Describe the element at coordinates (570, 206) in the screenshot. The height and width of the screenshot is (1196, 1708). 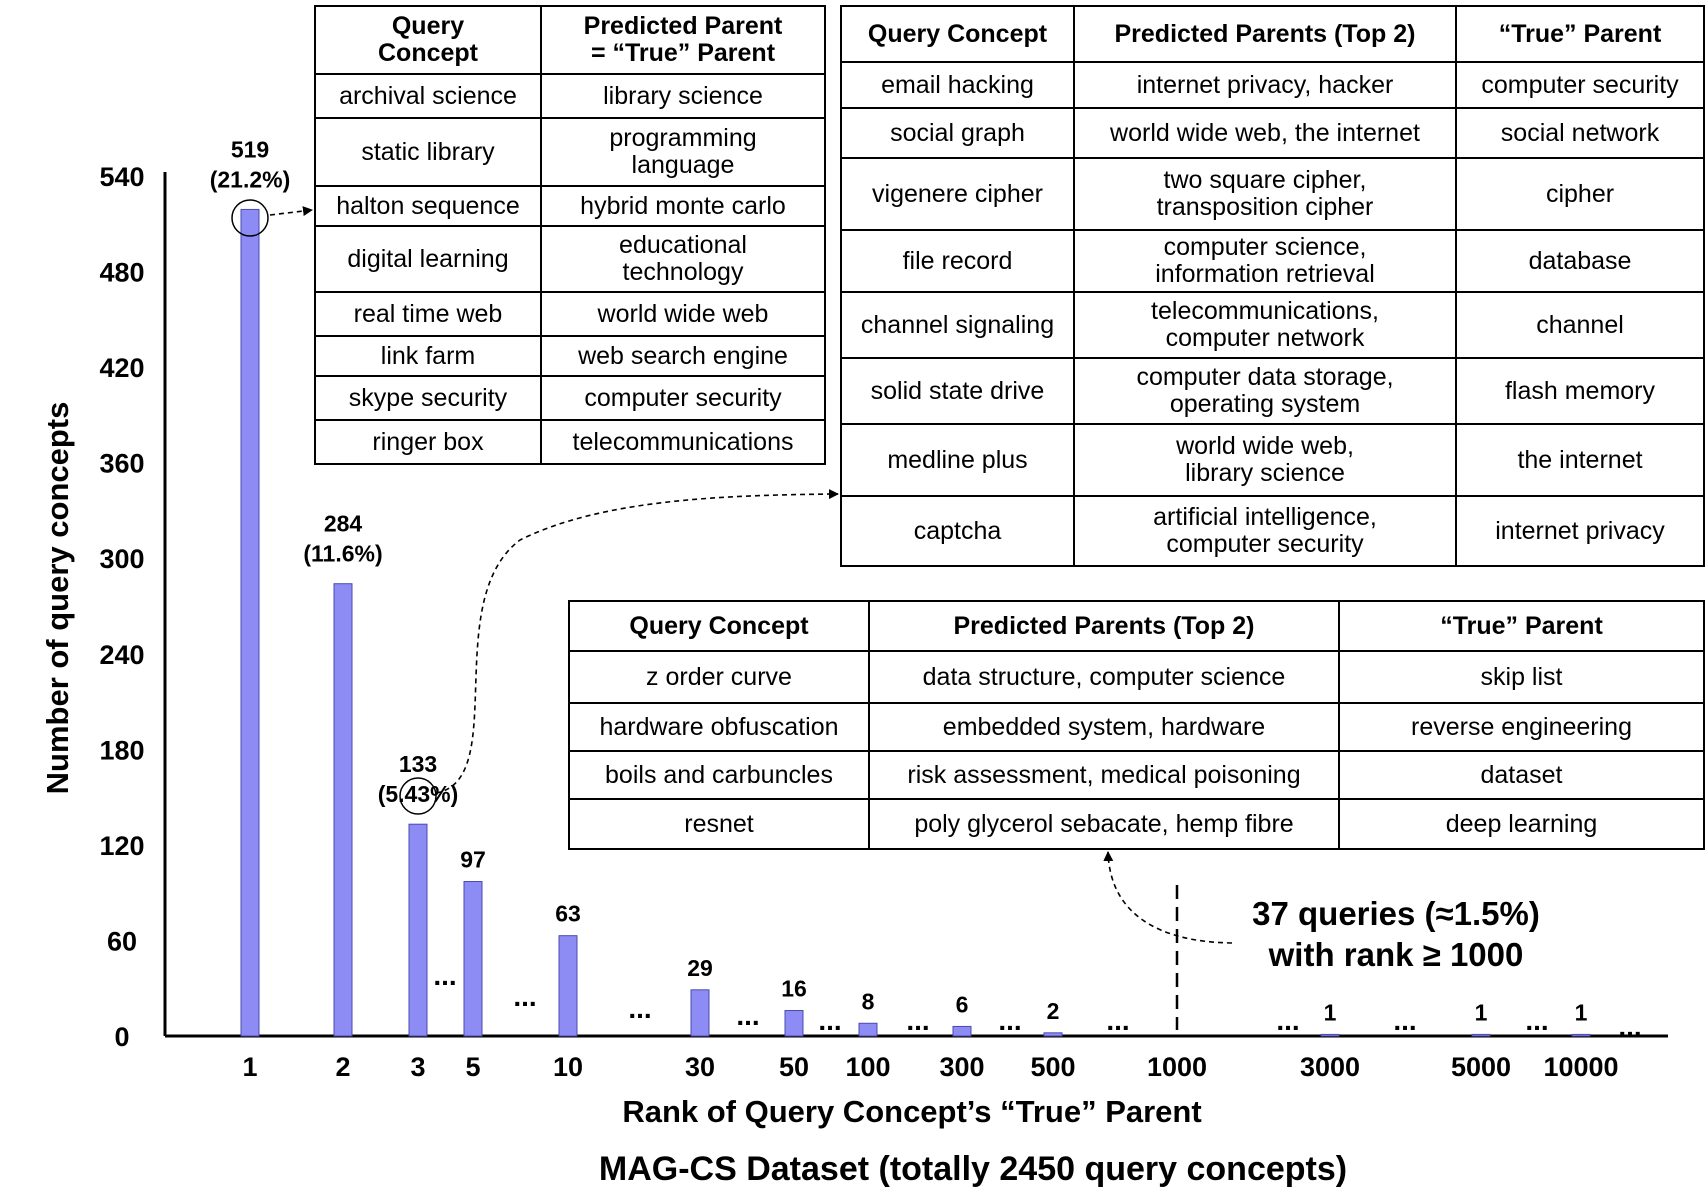
I see `table-row: halton sequence hybrid monte carlo` at that location.